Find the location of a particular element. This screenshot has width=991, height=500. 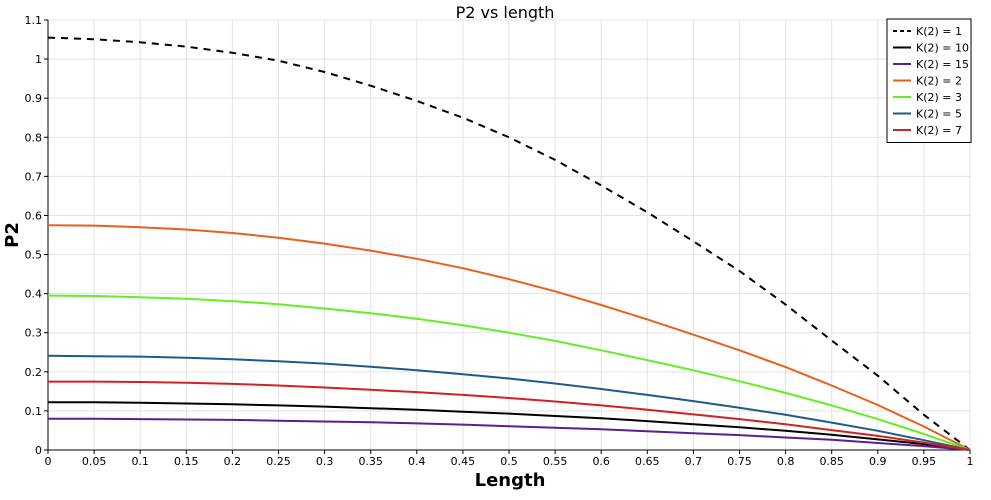

legend-label: K(2) = 7 is located at coordinates (939, 130).